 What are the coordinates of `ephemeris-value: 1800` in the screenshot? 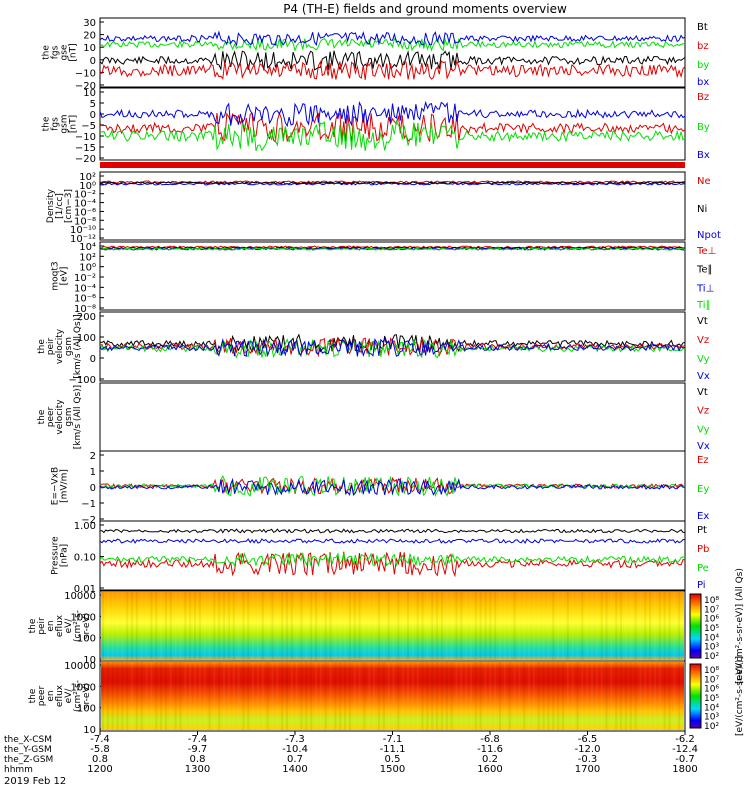 It's located at (684, 769).